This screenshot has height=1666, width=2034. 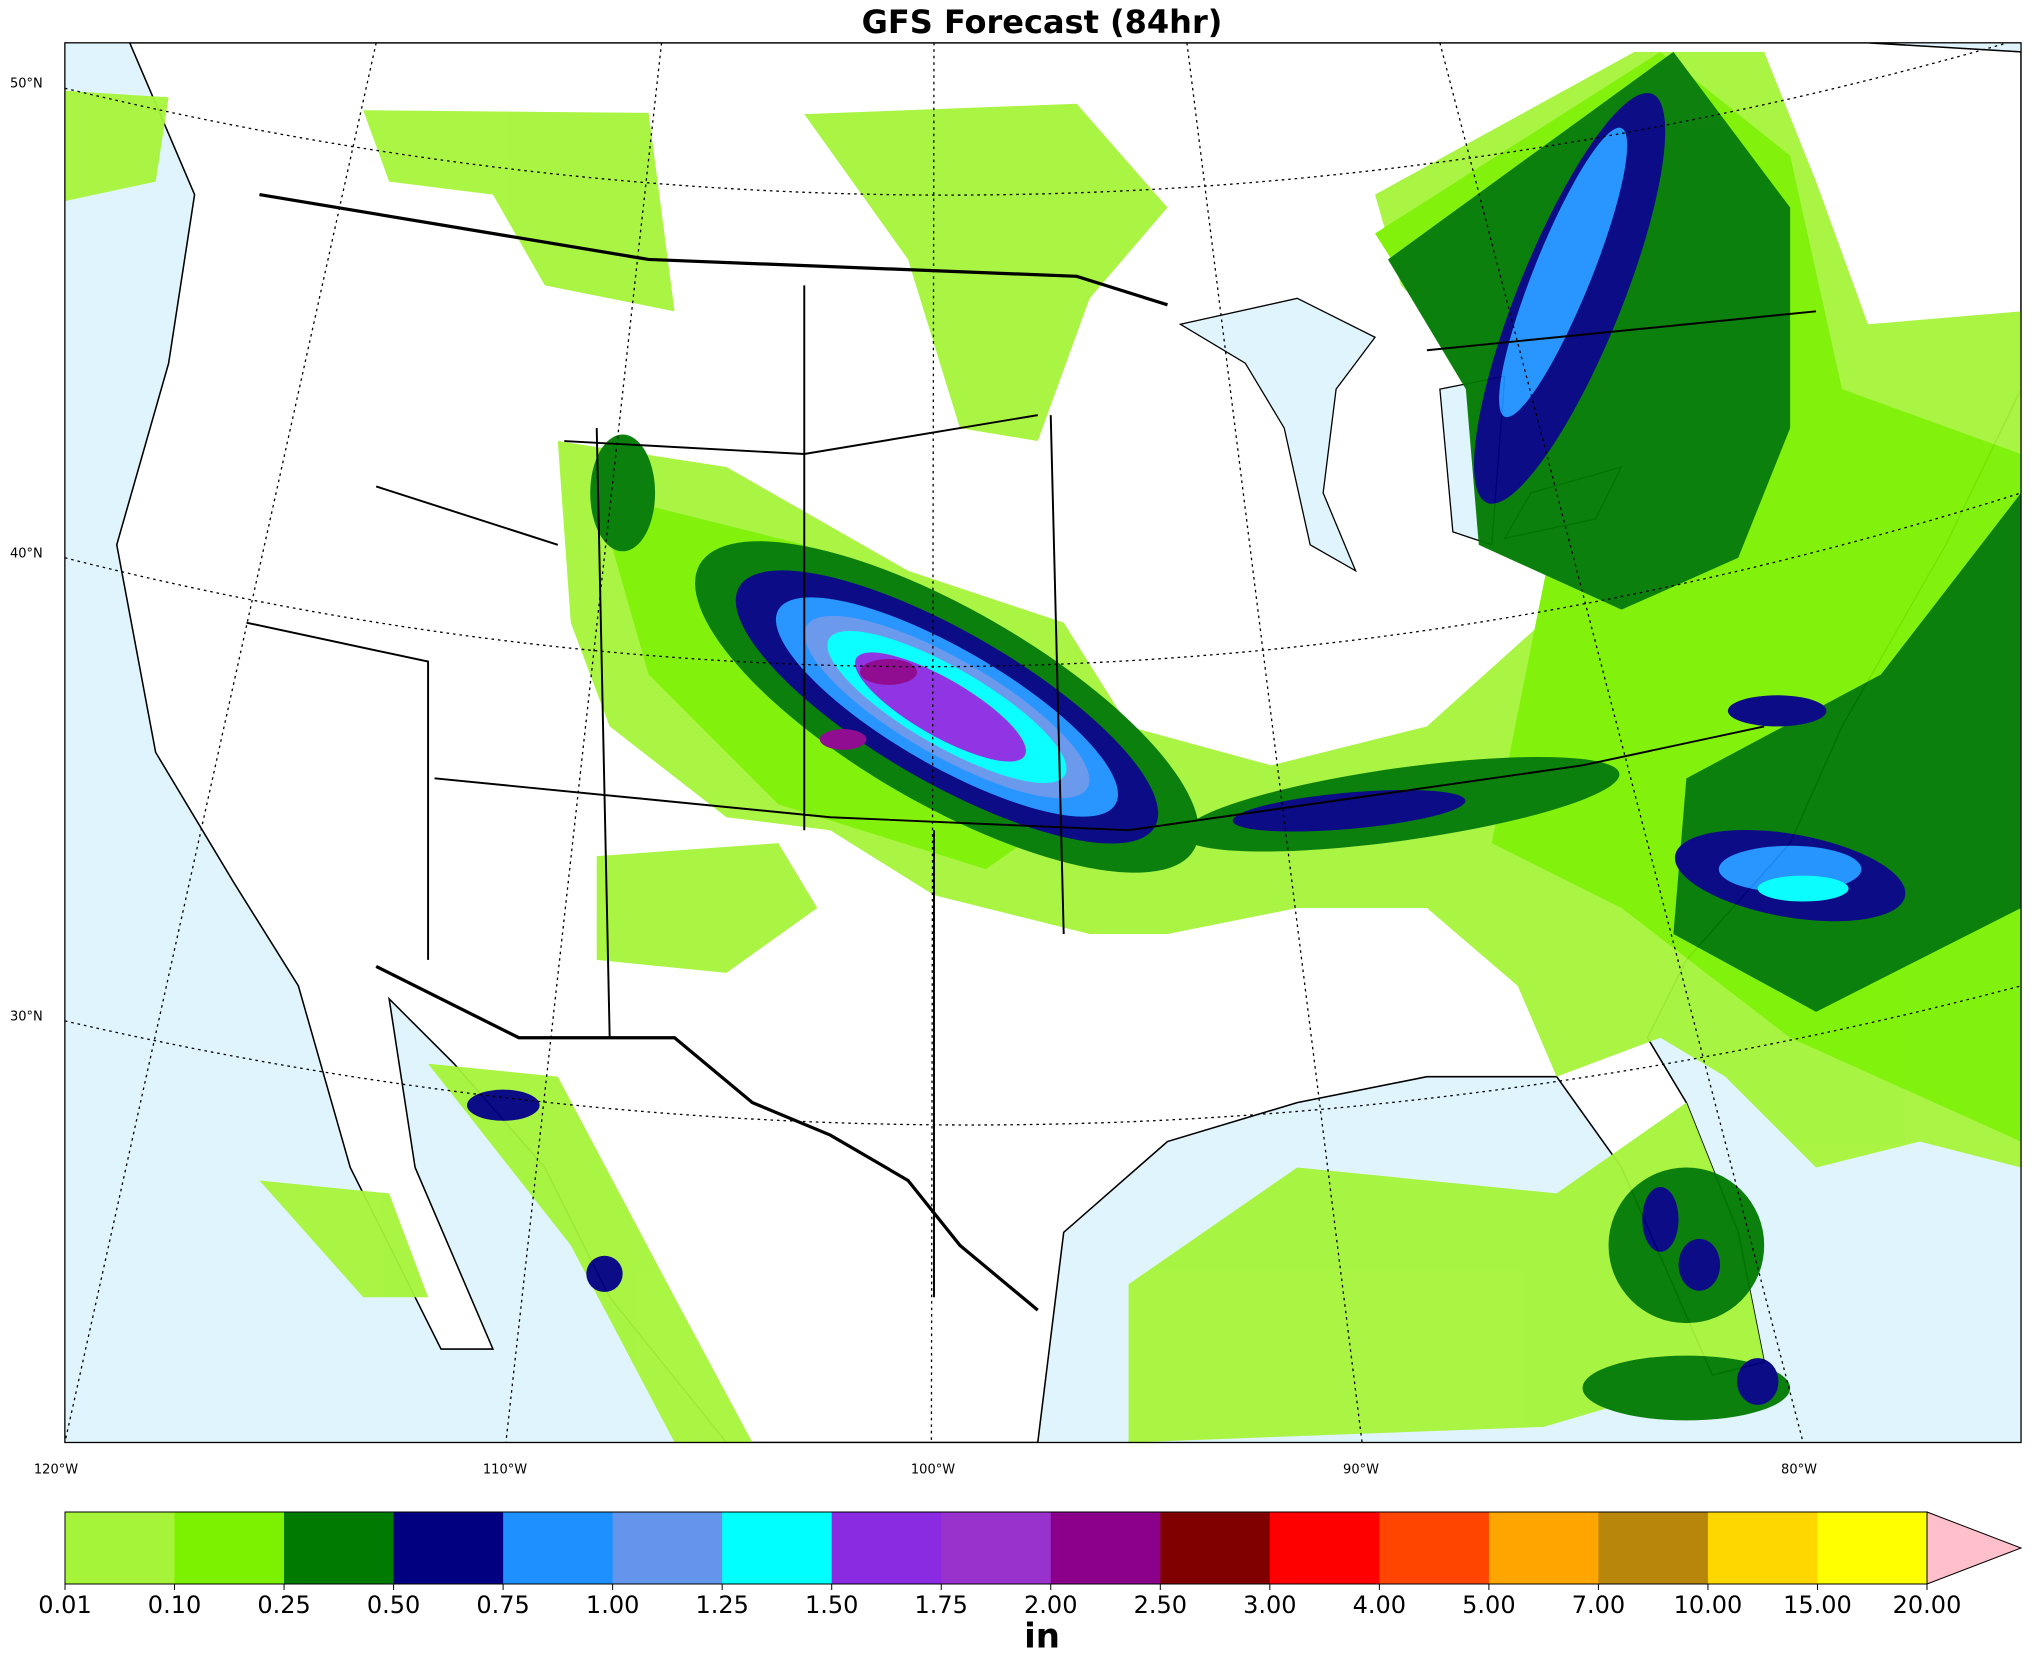 I want to click on colorbar-tick-label: 0.10, so click(x=174, y=1605).